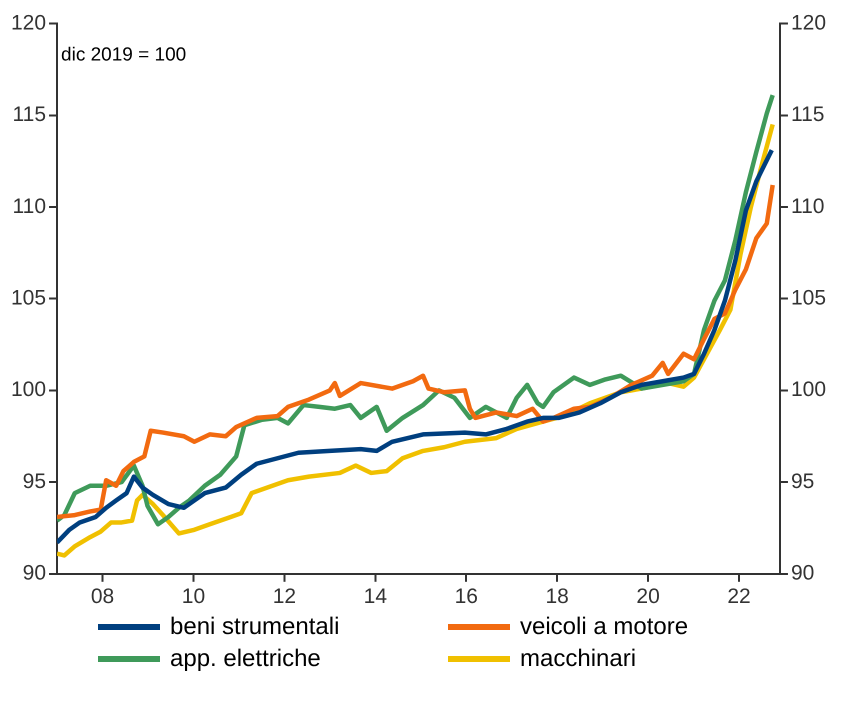 The height and width of the screenshot is (703, 841). I want to click on legend-label: beni strumentali, so click(255, 627).